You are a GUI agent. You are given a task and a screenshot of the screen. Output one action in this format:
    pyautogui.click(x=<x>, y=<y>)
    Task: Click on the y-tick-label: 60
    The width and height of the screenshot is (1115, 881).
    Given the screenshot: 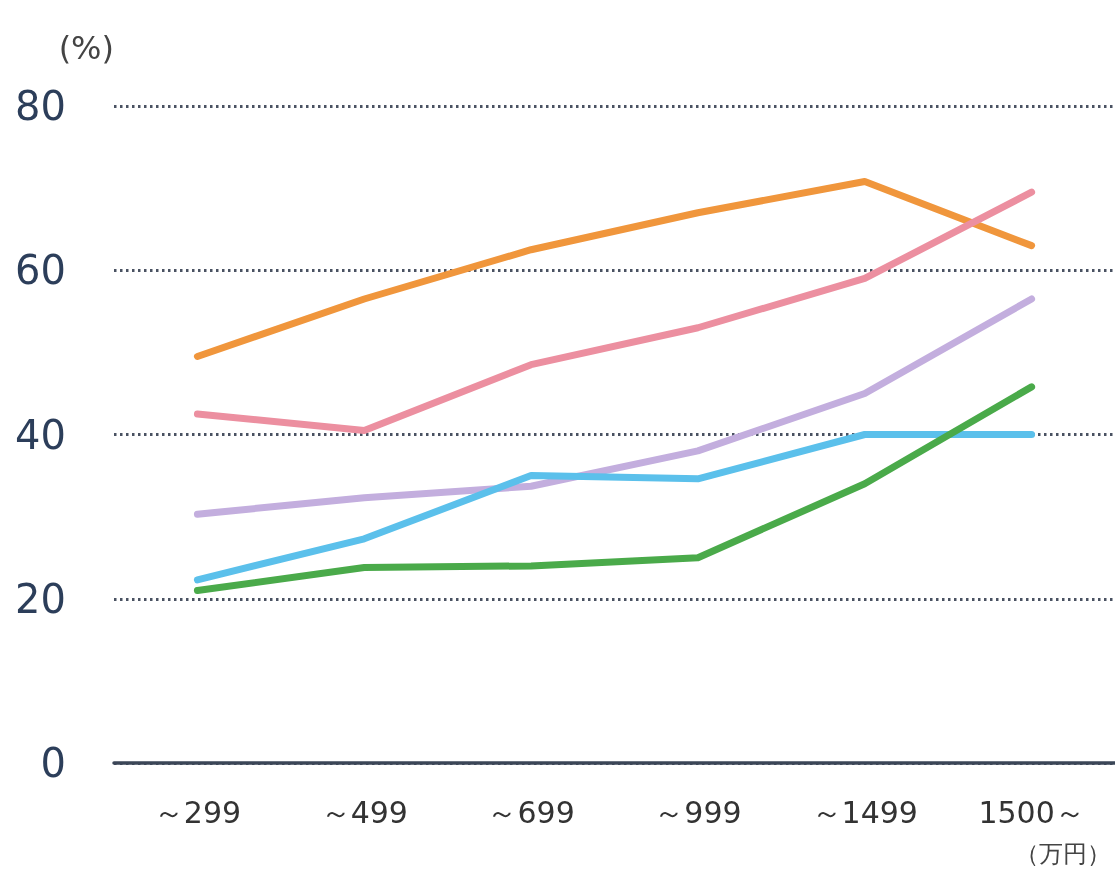 What is the action you would take?
    pyautogui.click(x=40, y=270)
    